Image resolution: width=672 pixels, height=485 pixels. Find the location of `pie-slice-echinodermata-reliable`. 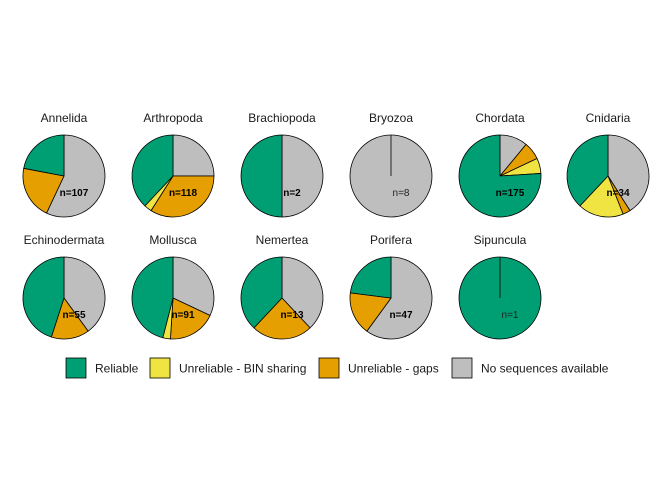

pie-slice-echinodermata-reliable is located at coordinates (43, 297).